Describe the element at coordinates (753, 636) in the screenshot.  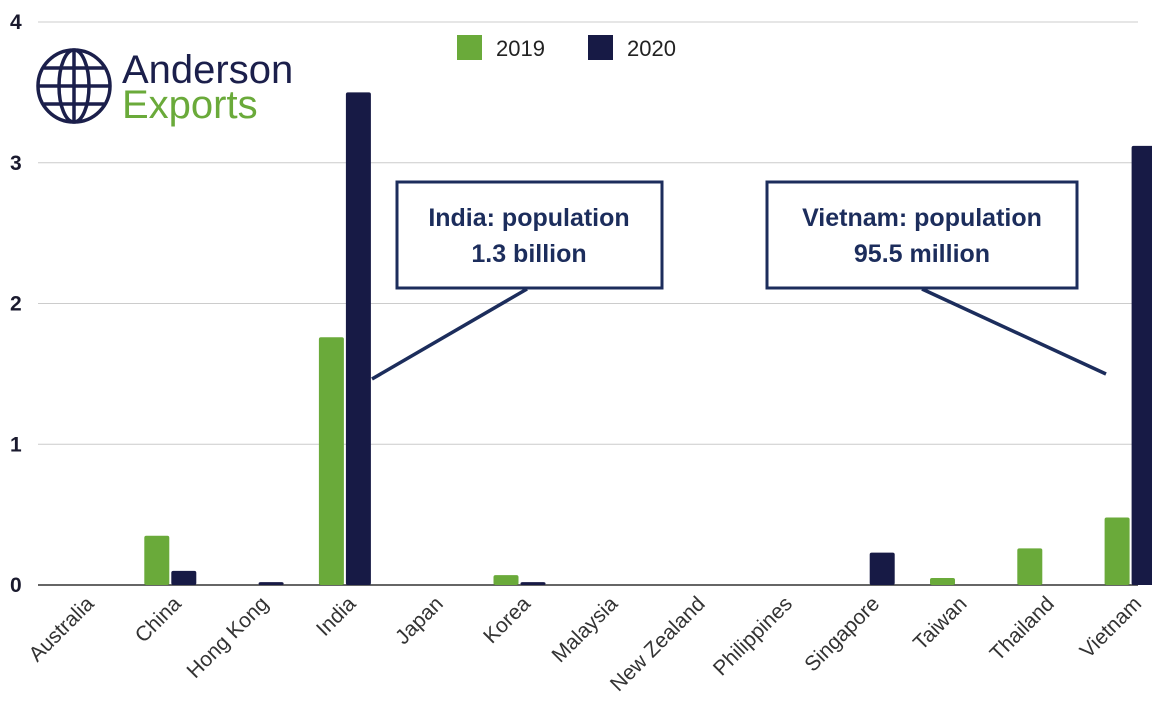
I see `x-category-label: Philippines` at that location.